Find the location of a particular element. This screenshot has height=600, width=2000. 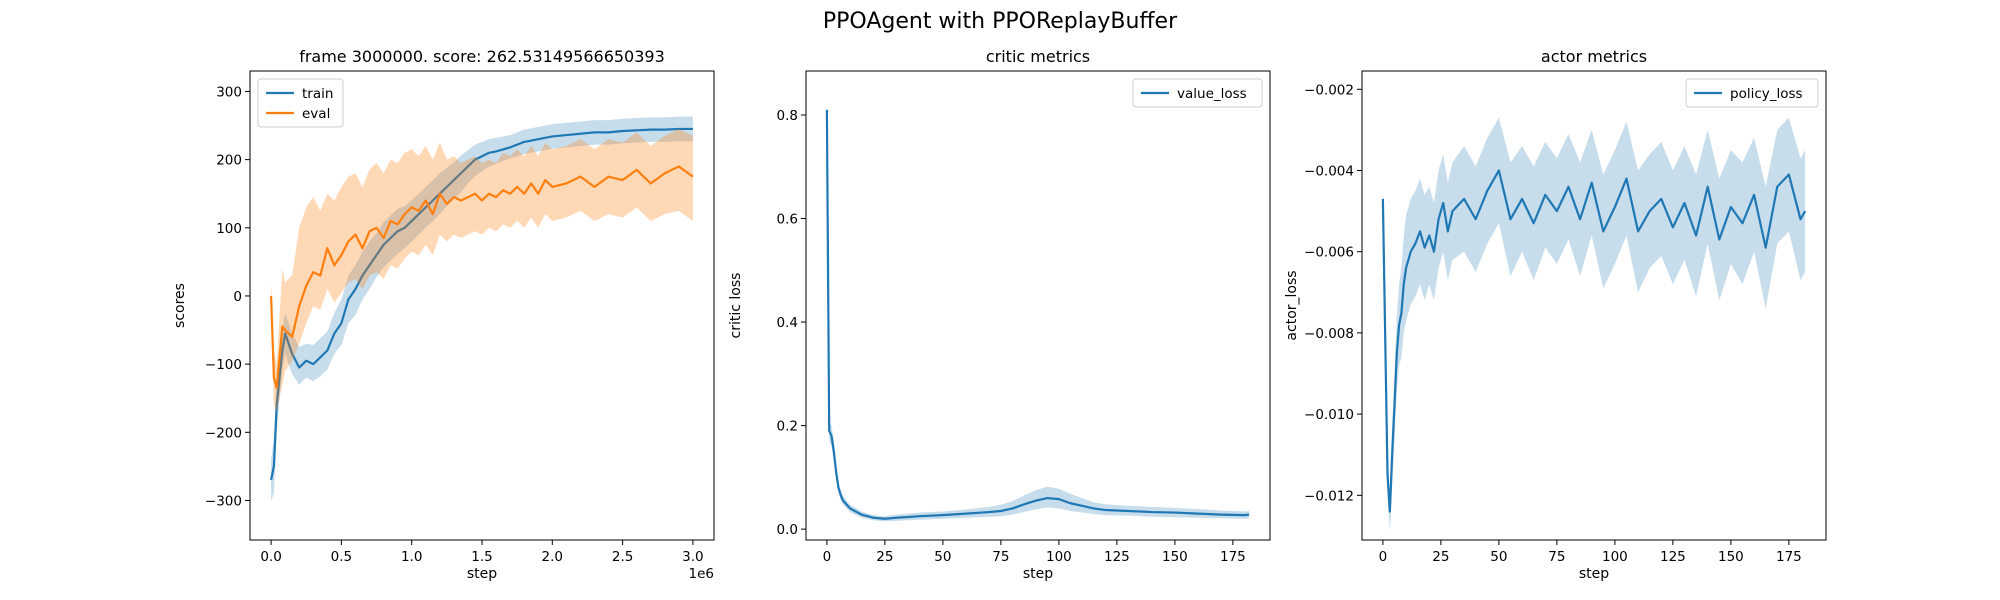

eval-line is located at coordinates (481, 277).